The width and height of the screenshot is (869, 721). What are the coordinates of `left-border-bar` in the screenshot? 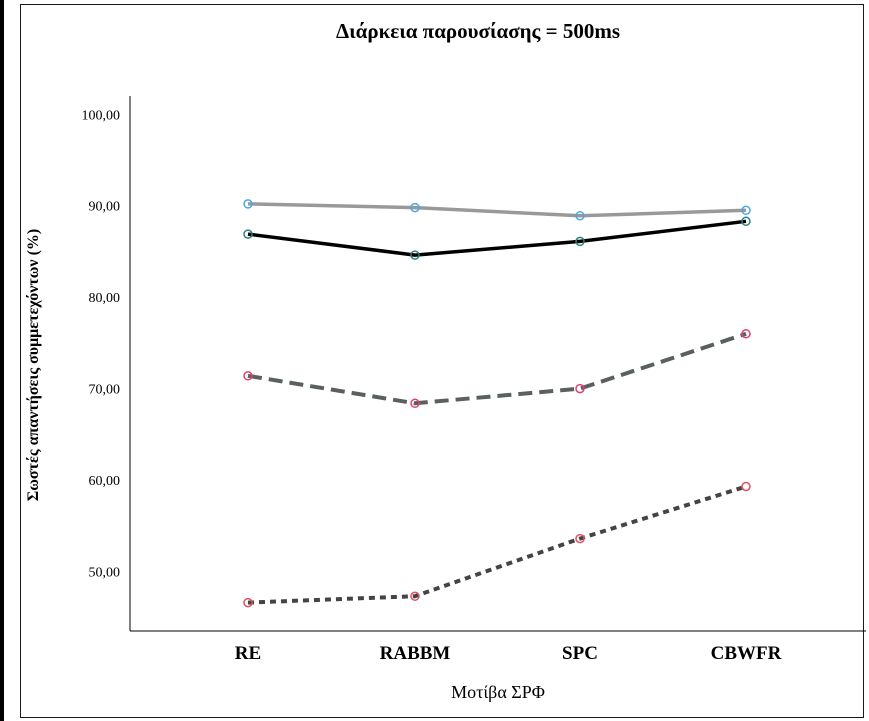 It's located at (2, 360).